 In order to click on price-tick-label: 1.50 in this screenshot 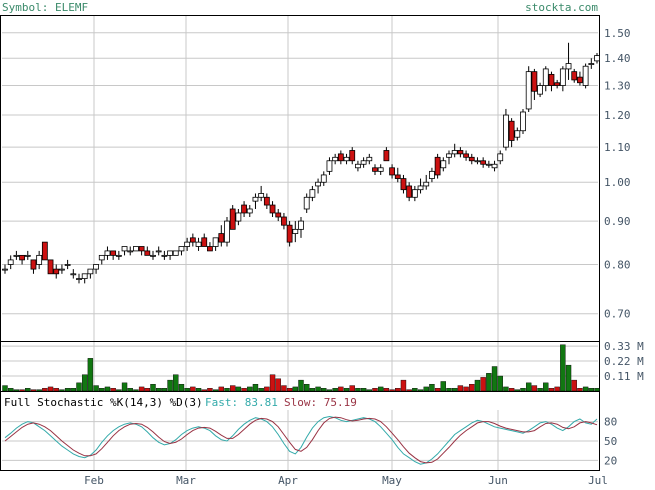, I will do `click(617, 33)`.